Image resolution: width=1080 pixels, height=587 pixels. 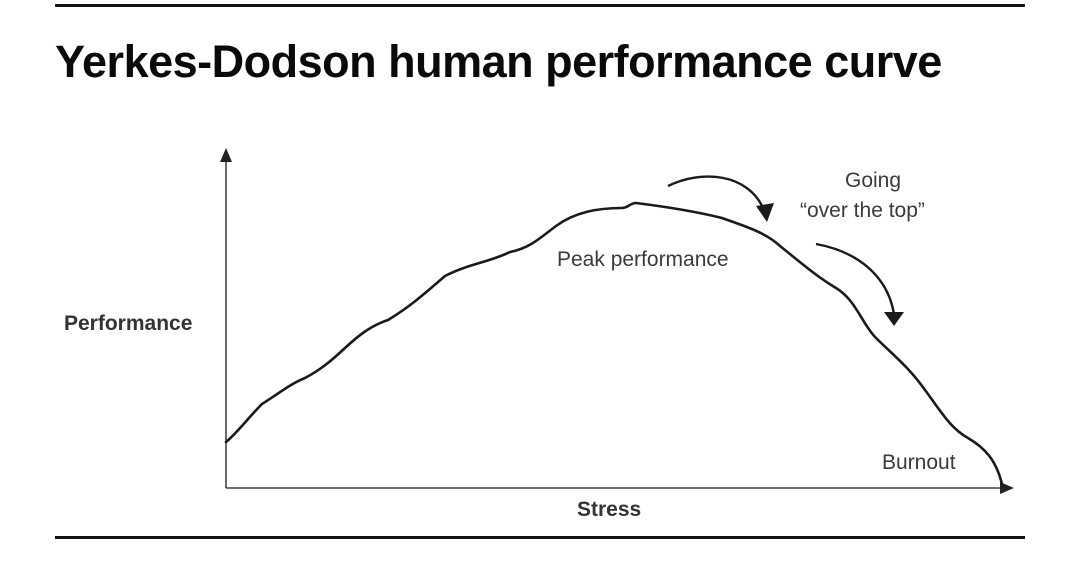 What do you see at coordinates (873, 180) in the screenshot?
I see `going-label: Going` at bounding box center [873, 180].